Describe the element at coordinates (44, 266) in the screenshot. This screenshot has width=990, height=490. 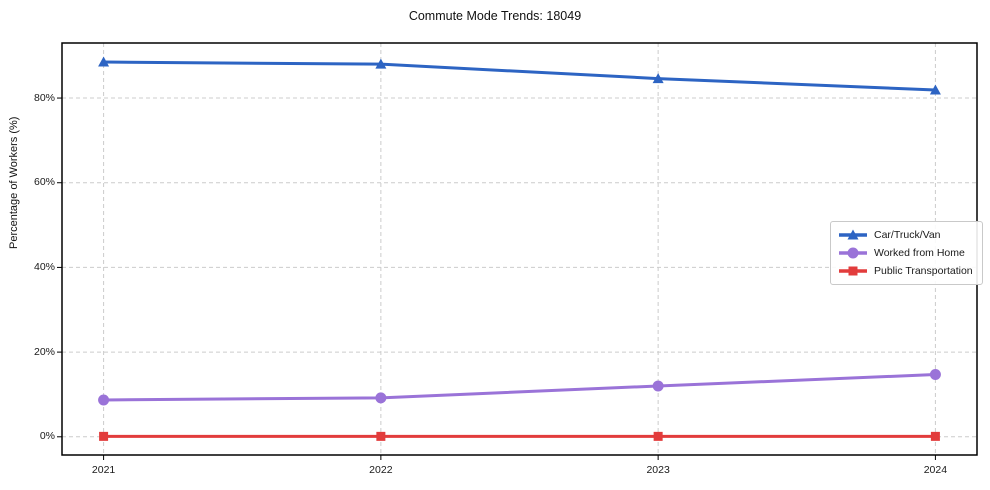
I see `y-tick-label: 40%` at that location.